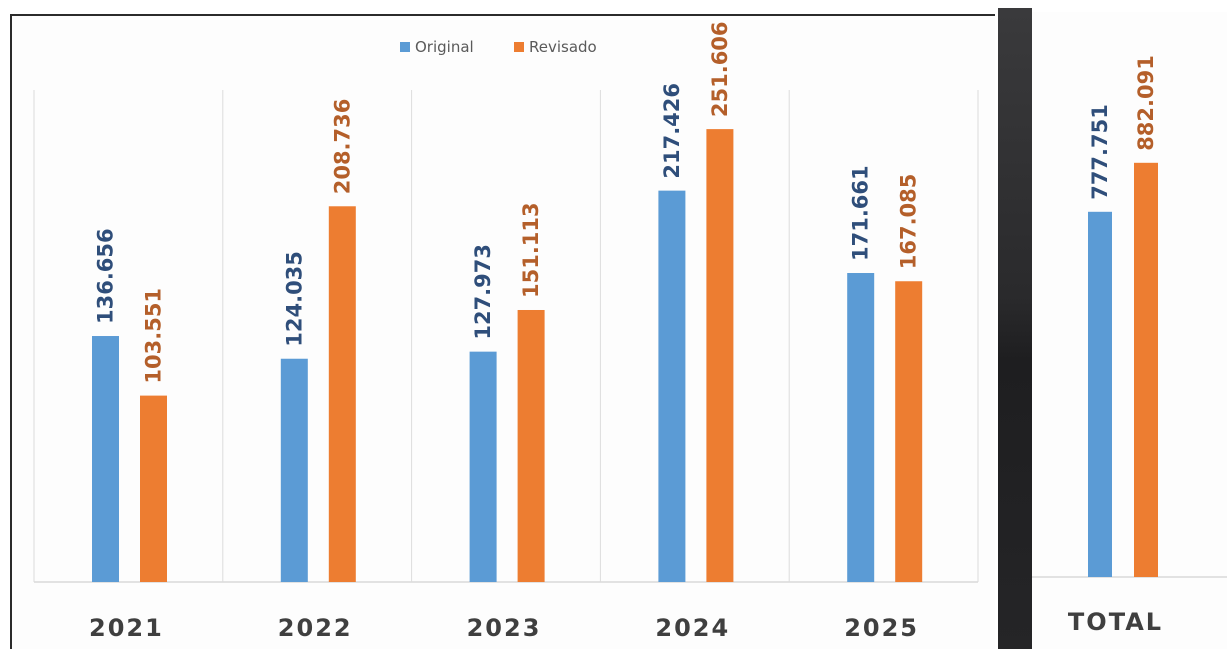 This screenshot has width=1227, height=651. I want to click on data-label-original-2021: 136.656, so click(106, 276).